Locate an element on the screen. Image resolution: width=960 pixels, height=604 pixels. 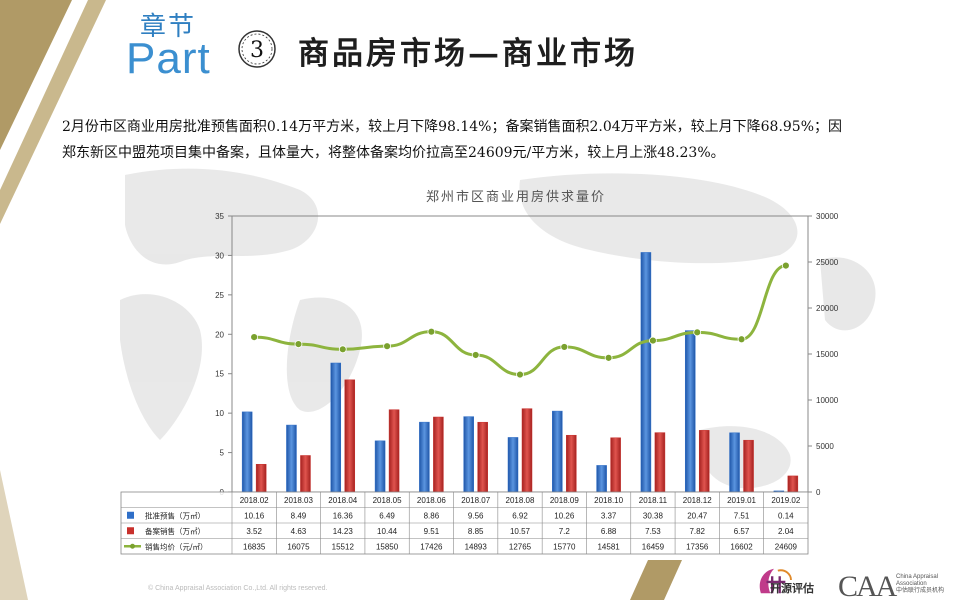
data-label: 7.82 is located at coordinates (697, 531).